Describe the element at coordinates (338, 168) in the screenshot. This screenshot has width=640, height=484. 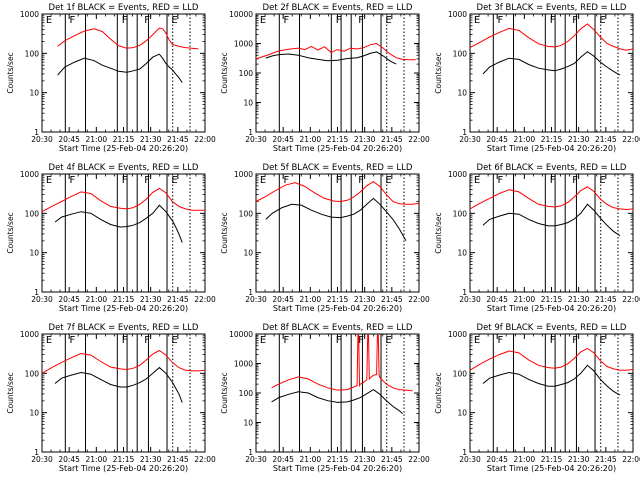
I see `panel-title: Det 5f BLACK = Events, RED = LLD` at that location.